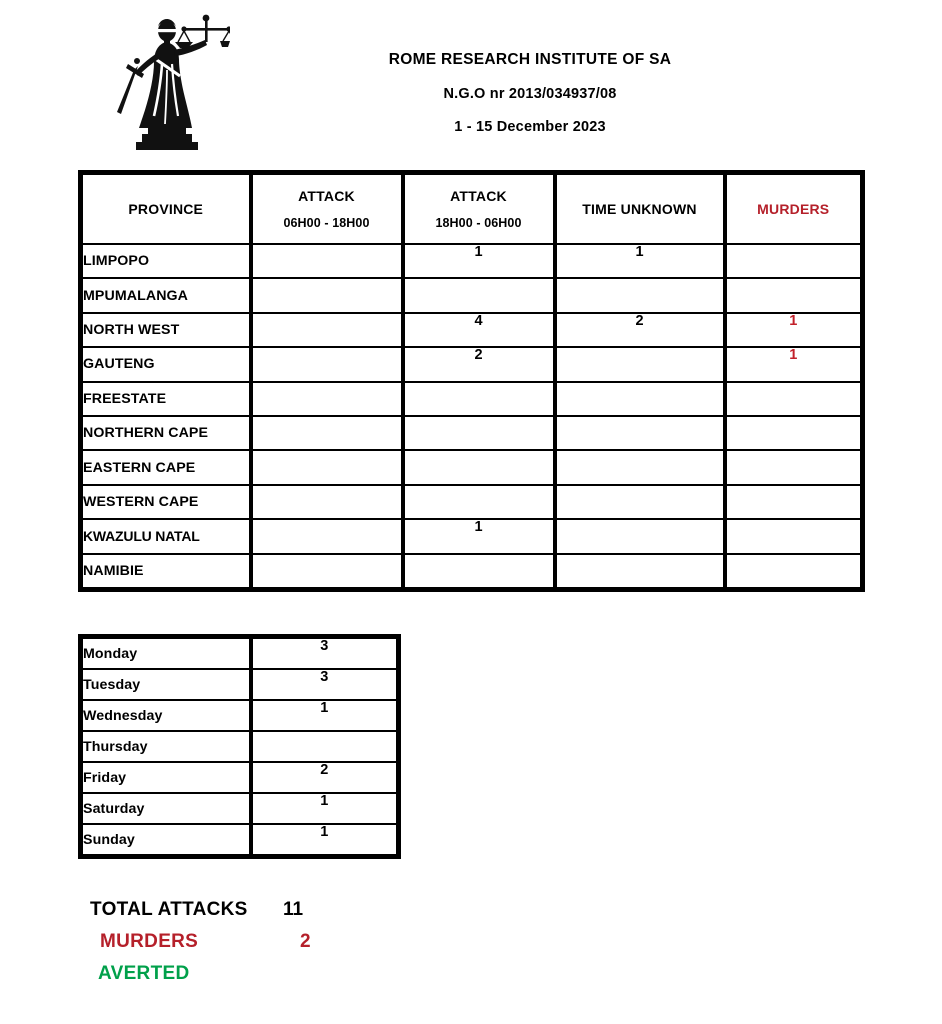 The height and width of the screenshot is (1024, 942). I want to click on table-row: Tuesday 3, so click(239, 684).